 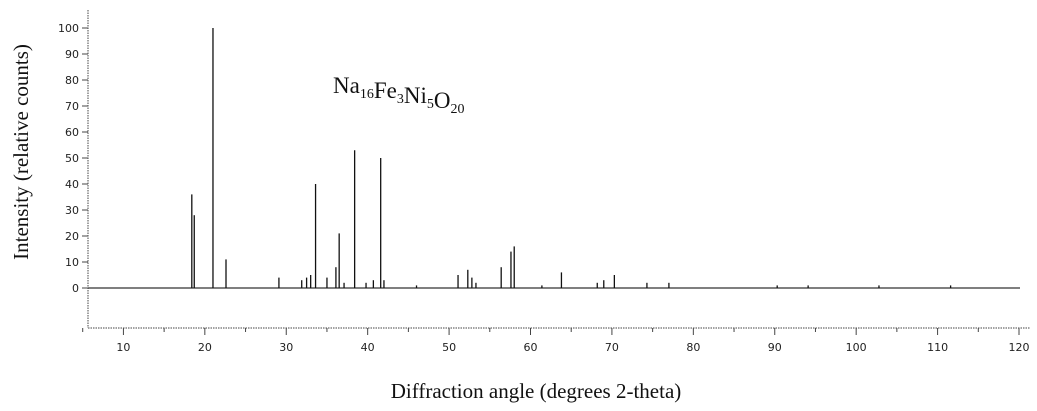 I want to click on y-tick-label: 20, so click(x=72, y=236).